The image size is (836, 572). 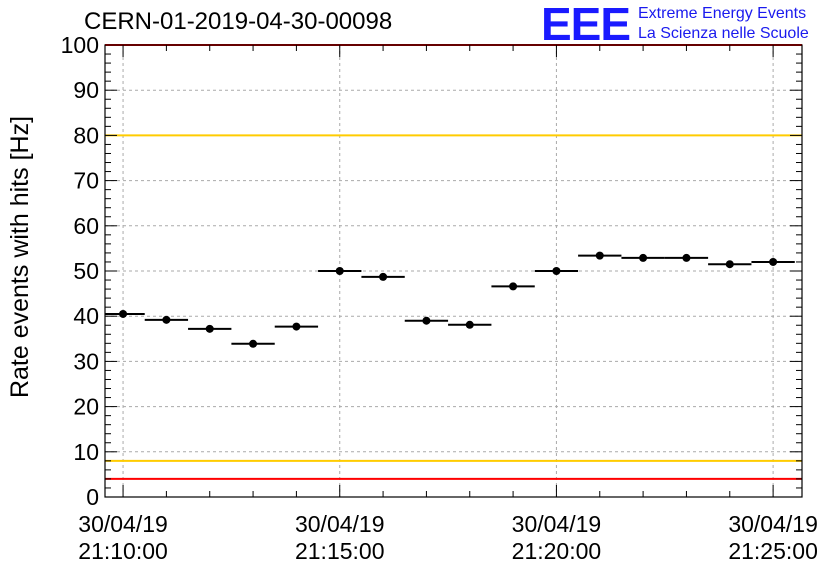 I want to click on y-tick-label: 30, so click(x=86, y=361).